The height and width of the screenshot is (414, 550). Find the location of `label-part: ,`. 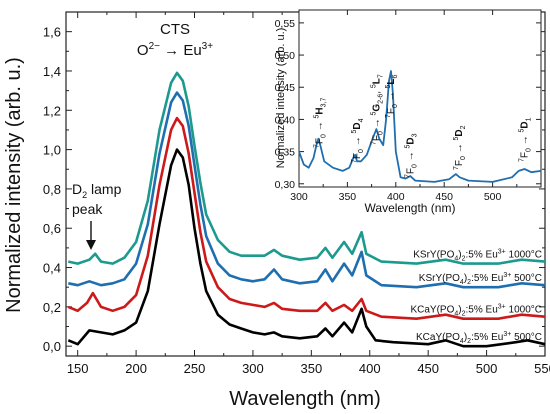

label-part: , is located at coordinates (377, 91).